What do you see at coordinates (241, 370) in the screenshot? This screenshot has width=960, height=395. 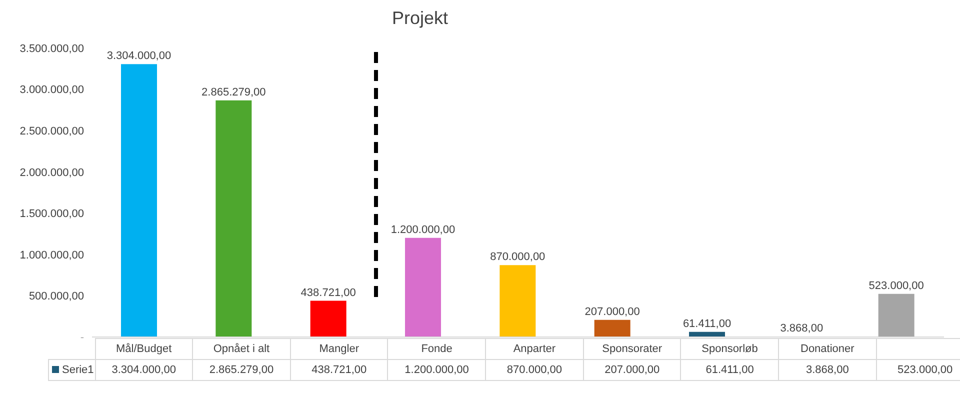 I see `data-label: 2.865.279,00` at bounding box center [241, 370].